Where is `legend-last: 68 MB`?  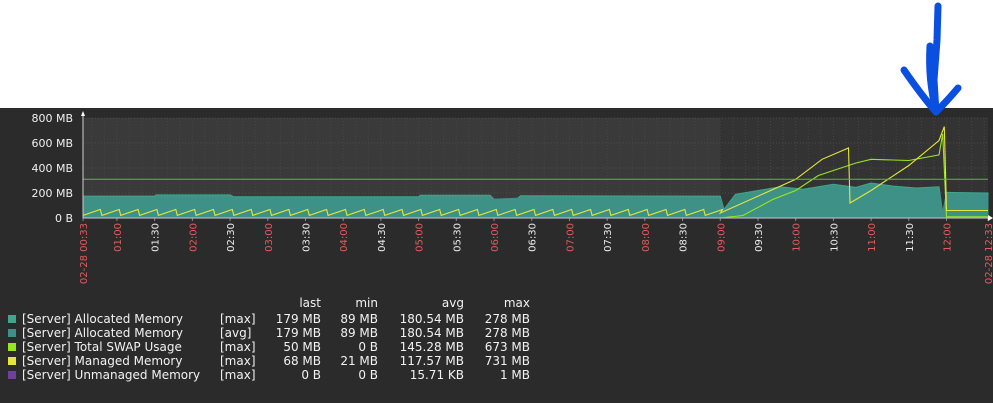
legend-last: 68 MB is located at coordinates (302, 361).